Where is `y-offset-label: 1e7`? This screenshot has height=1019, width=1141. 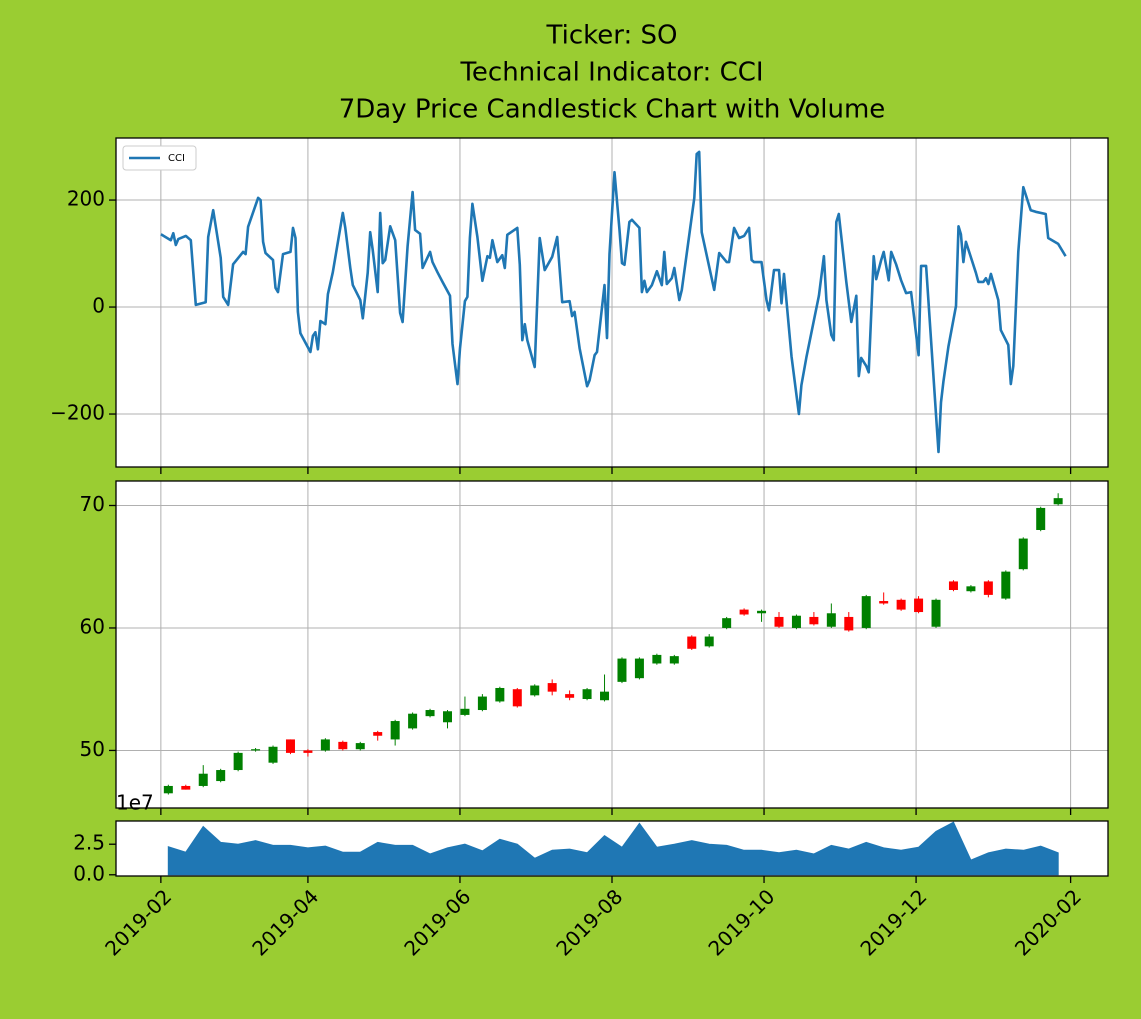
y-offset-label: 1e7 is located at coordinates (135, 803).